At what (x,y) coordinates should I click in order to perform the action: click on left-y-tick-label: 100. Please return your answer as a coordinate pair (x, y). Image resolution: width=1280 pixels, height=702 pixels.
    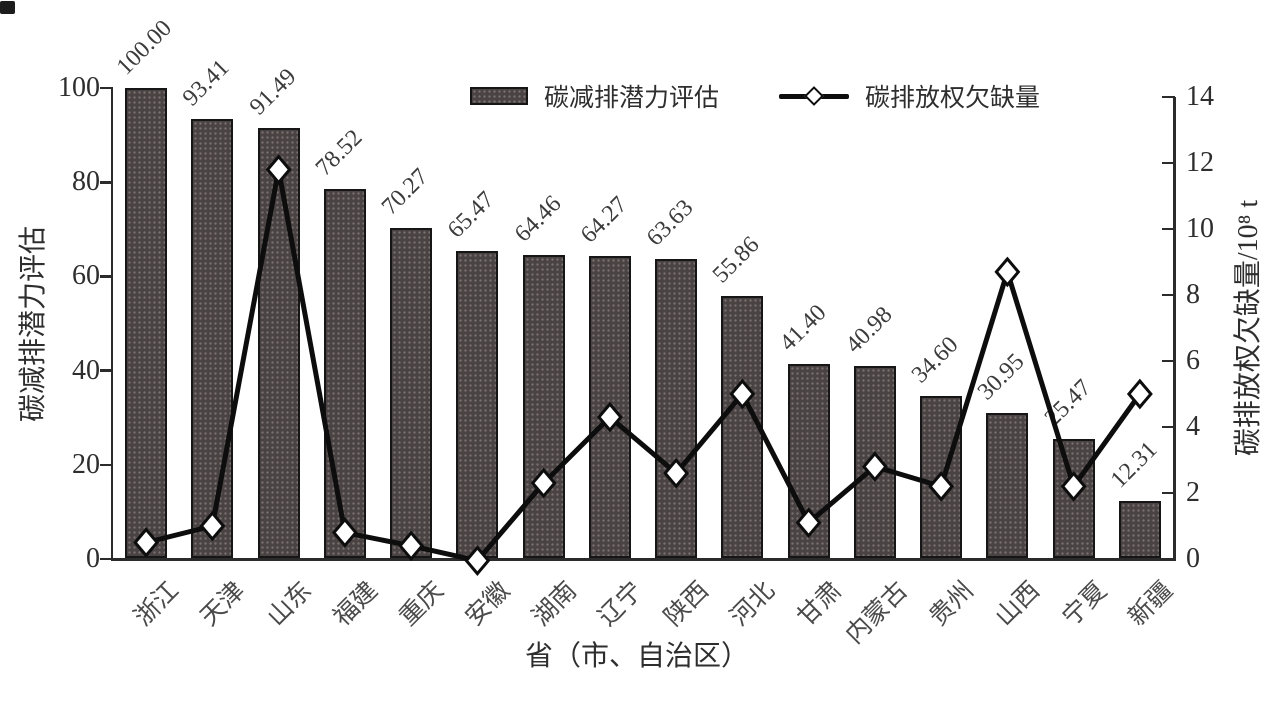
    Looking at the image, I should click on (79, 87).